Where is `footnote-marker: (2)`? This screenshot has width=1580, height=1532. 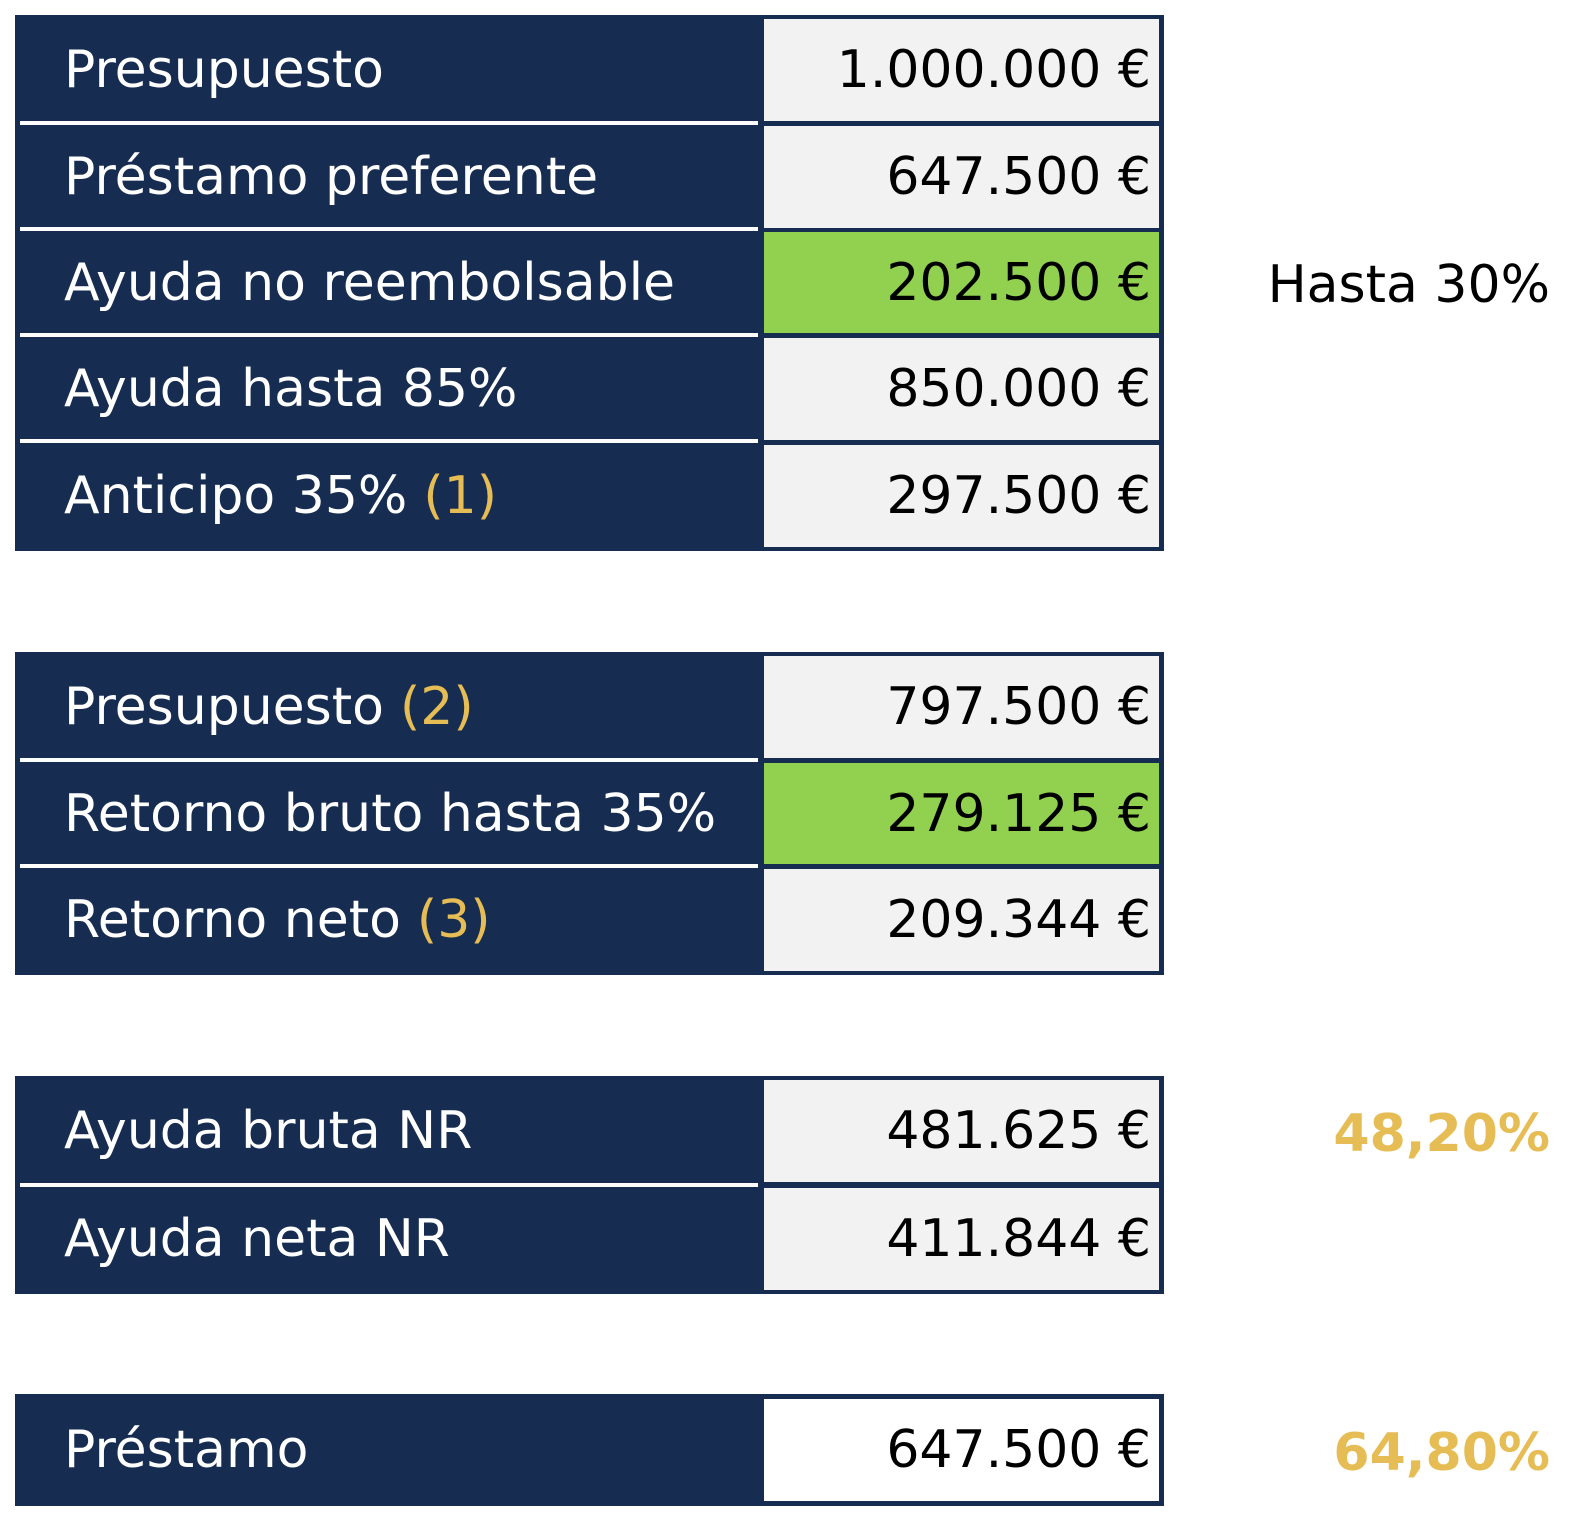 footnote-marker: (2) is located at coordinates (436, 707).